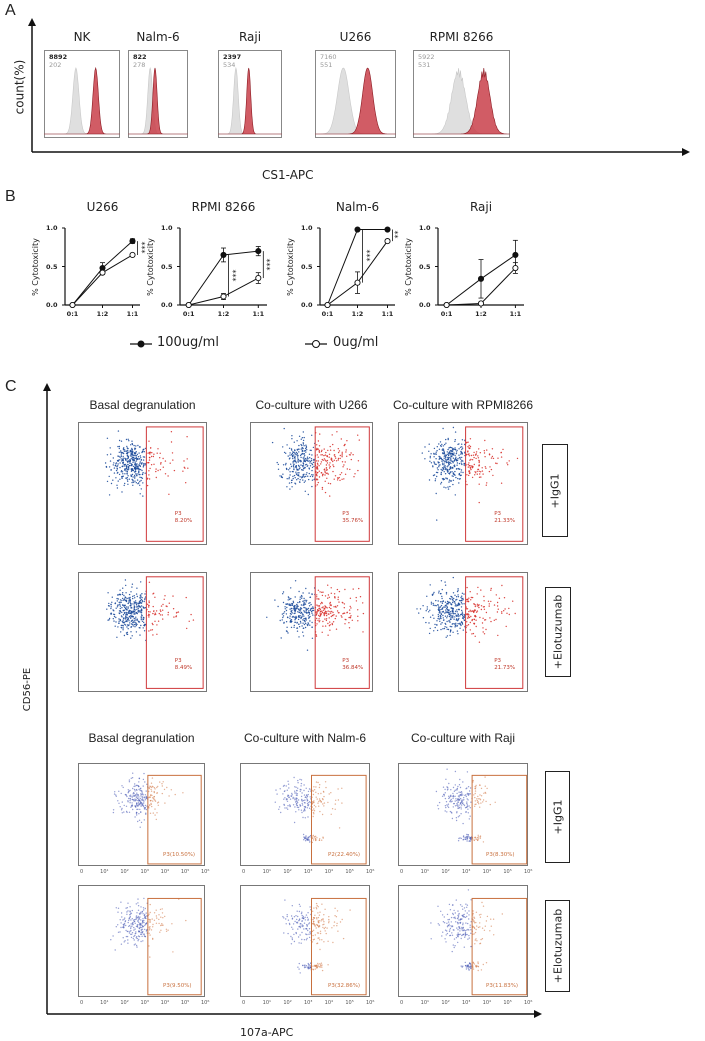 This screenshot has height=1041, width=705. I want to click on chart-title: RPMI 8266, so click(223, 207).